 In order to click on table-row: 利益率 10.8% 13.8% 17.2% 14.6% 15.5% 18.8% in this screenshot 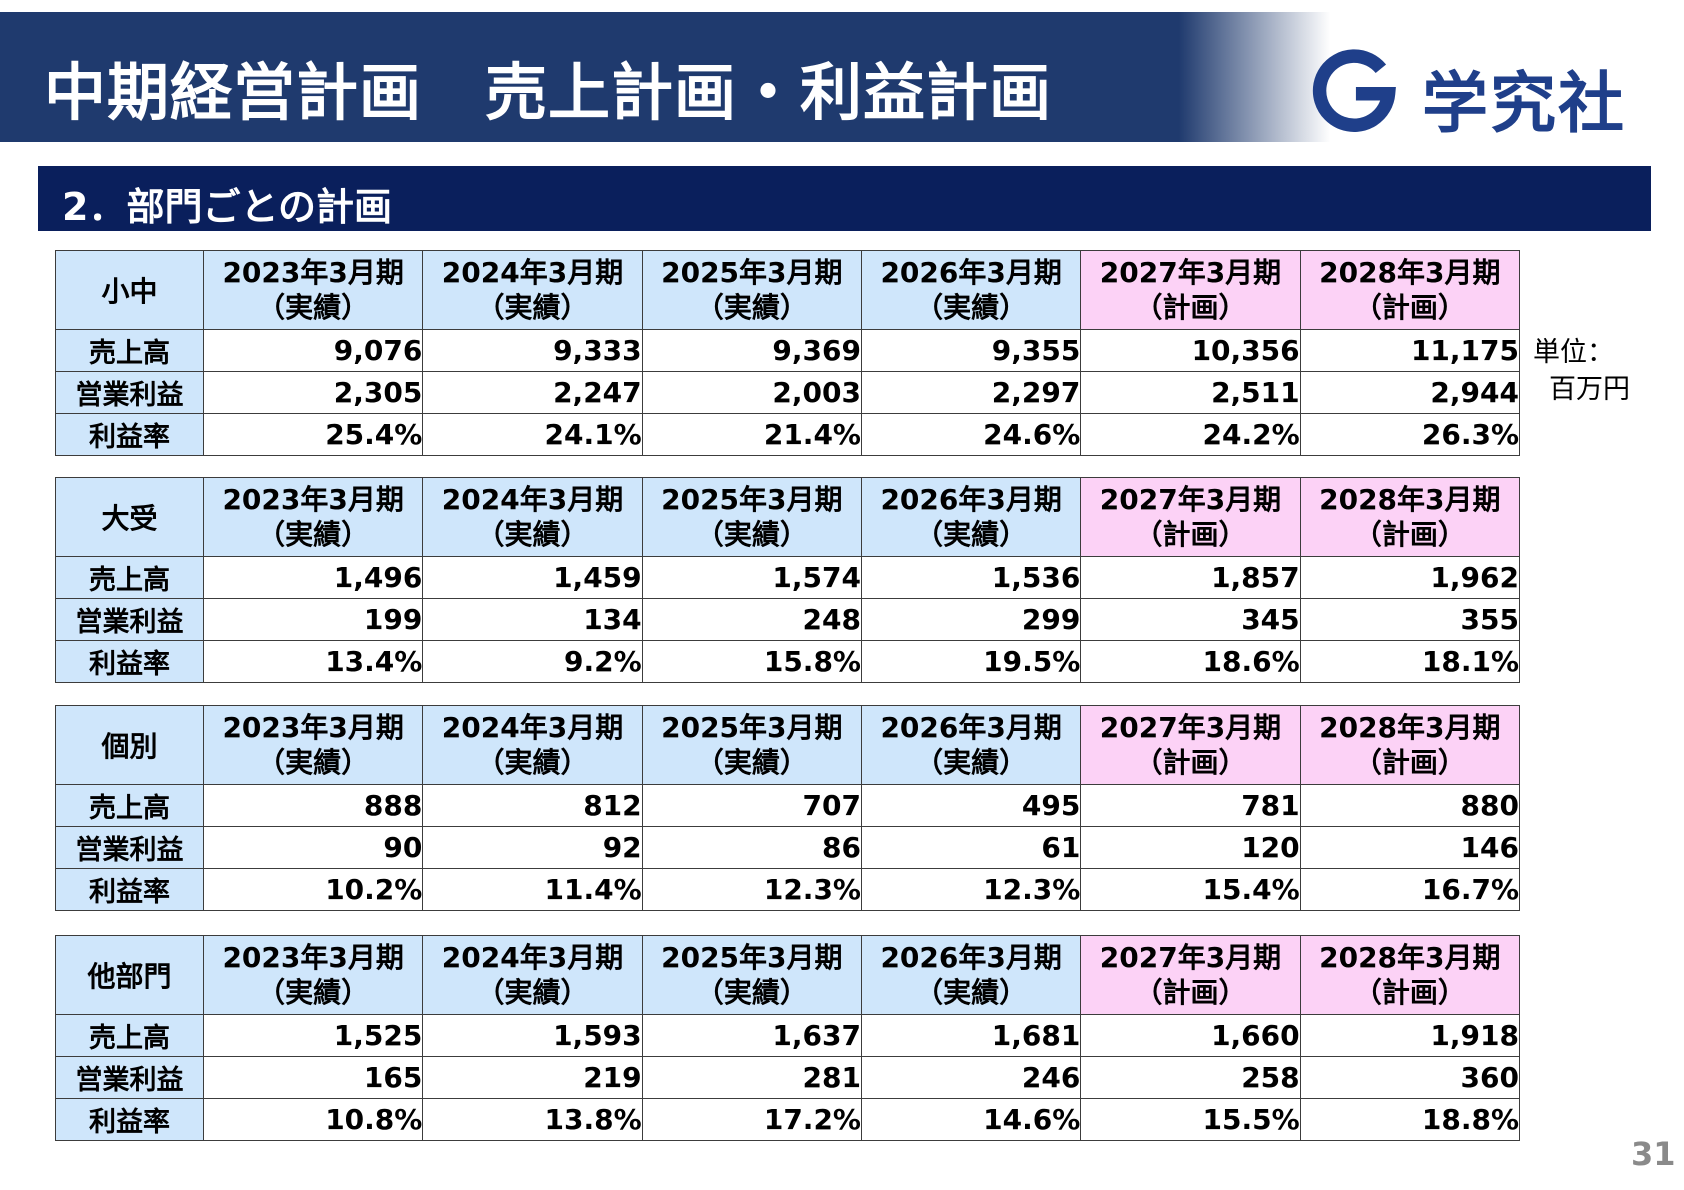, I will do `click(788, 1119)`.